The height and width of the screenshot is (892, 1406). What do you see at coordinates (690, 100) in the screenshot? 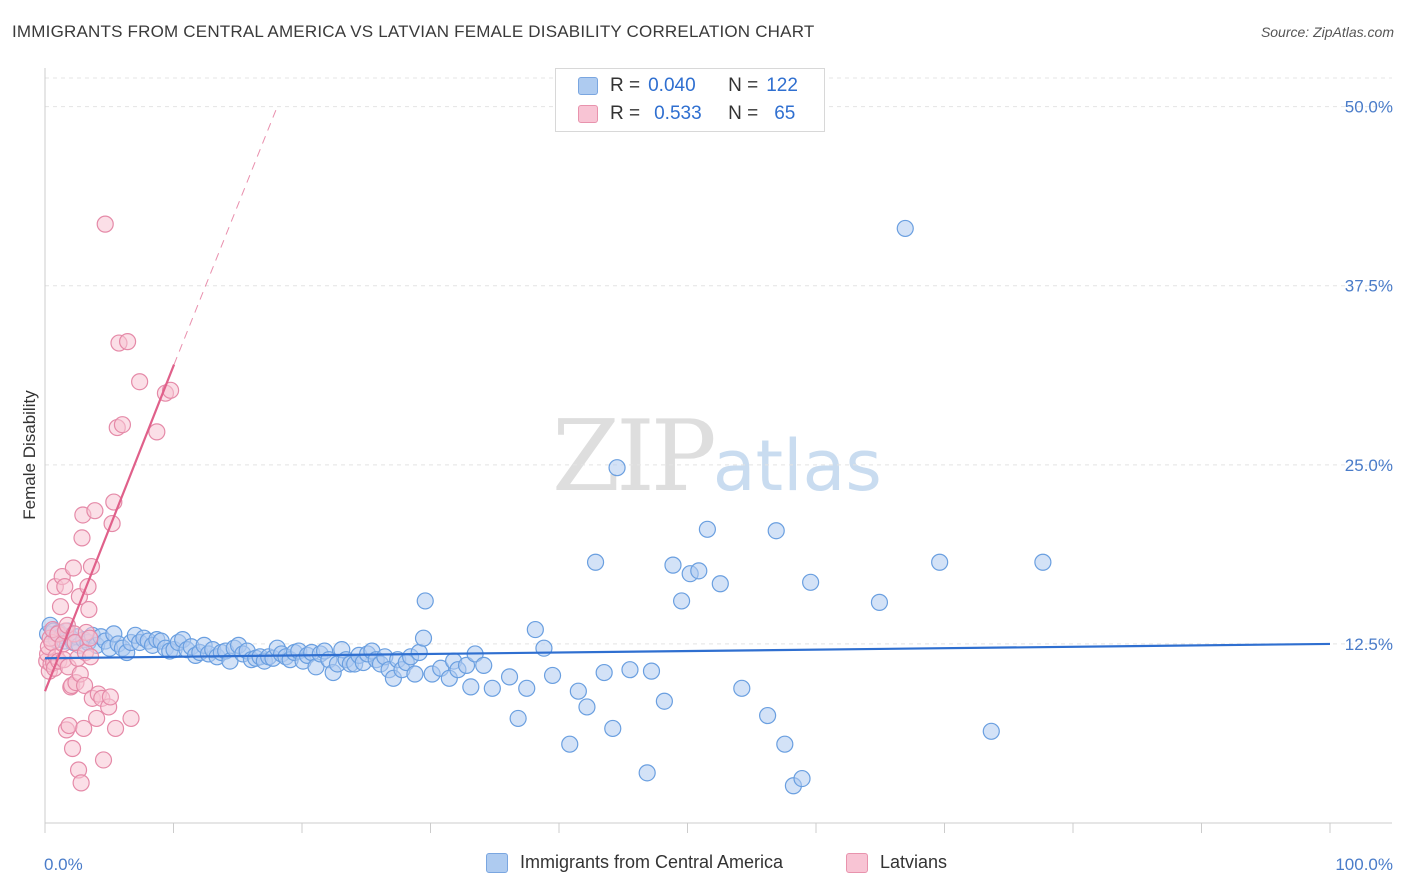
I see `legend: R = 0.040 N = 122 R = 0.533 N = 65` at bounding box center [690, 100].